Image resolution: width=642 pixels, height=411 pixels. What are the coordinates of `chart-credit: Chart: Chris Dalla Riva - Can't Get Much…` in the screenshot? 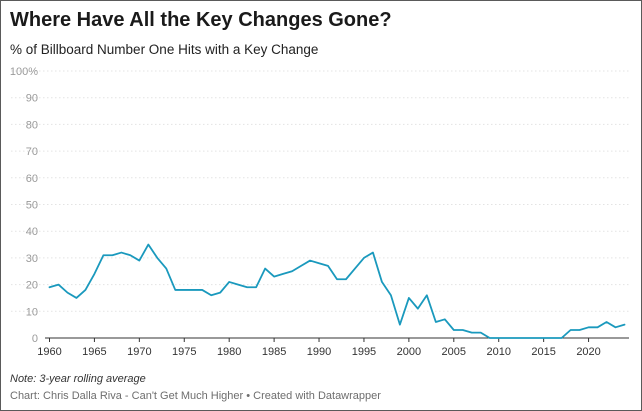 It's located at (195, 396).